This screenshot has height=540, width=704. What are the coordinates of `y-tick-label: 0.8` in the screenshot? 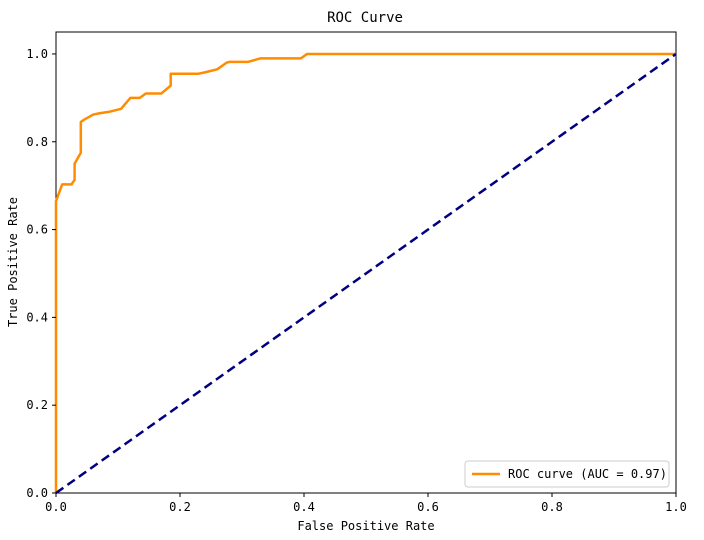 It's located at (37, 142).